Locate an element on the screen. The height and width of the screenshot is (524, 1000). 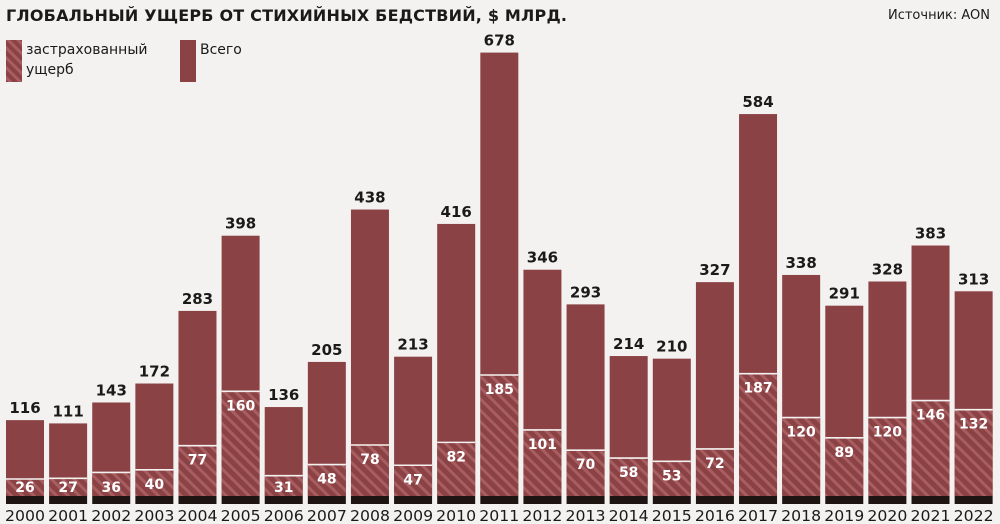
year-tick-label: 2007 is located at coordinates (327, 515).